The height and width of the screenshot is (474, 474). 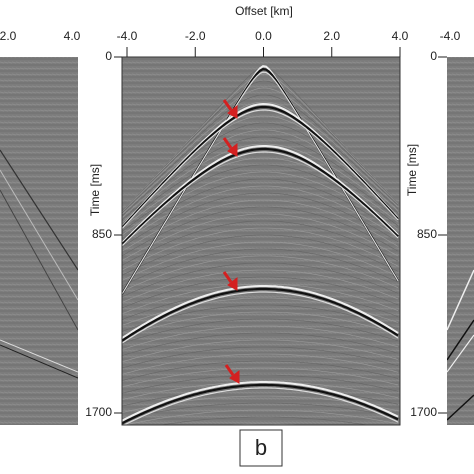 I want to click on left-events, so click(x=39, y=264).